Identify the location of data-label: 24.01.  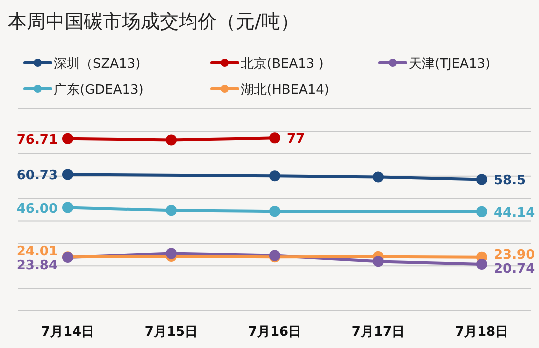
(37, 252).